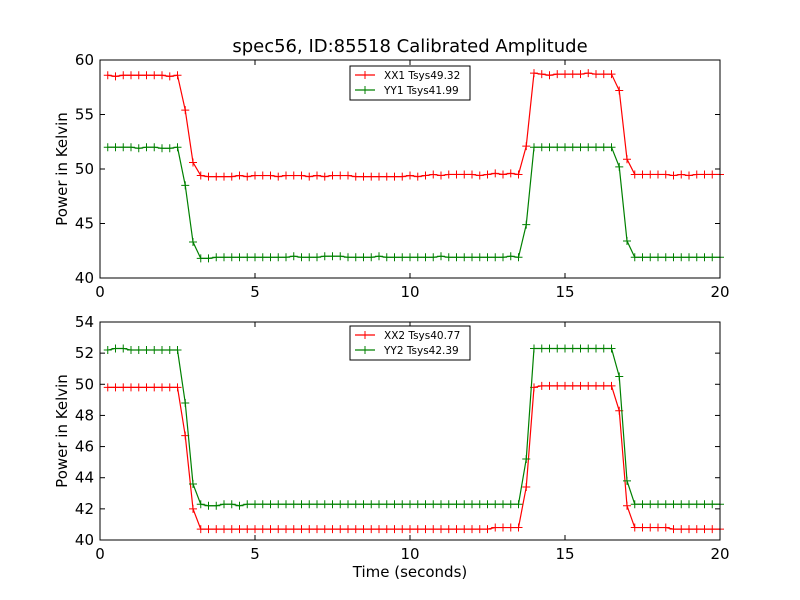 The image size is (800, 600). What do you see at coordinates (421, 91) in the screenshot?
I see `legend-label: YY1 Tsys41.99` at bounding box center [421, 91].